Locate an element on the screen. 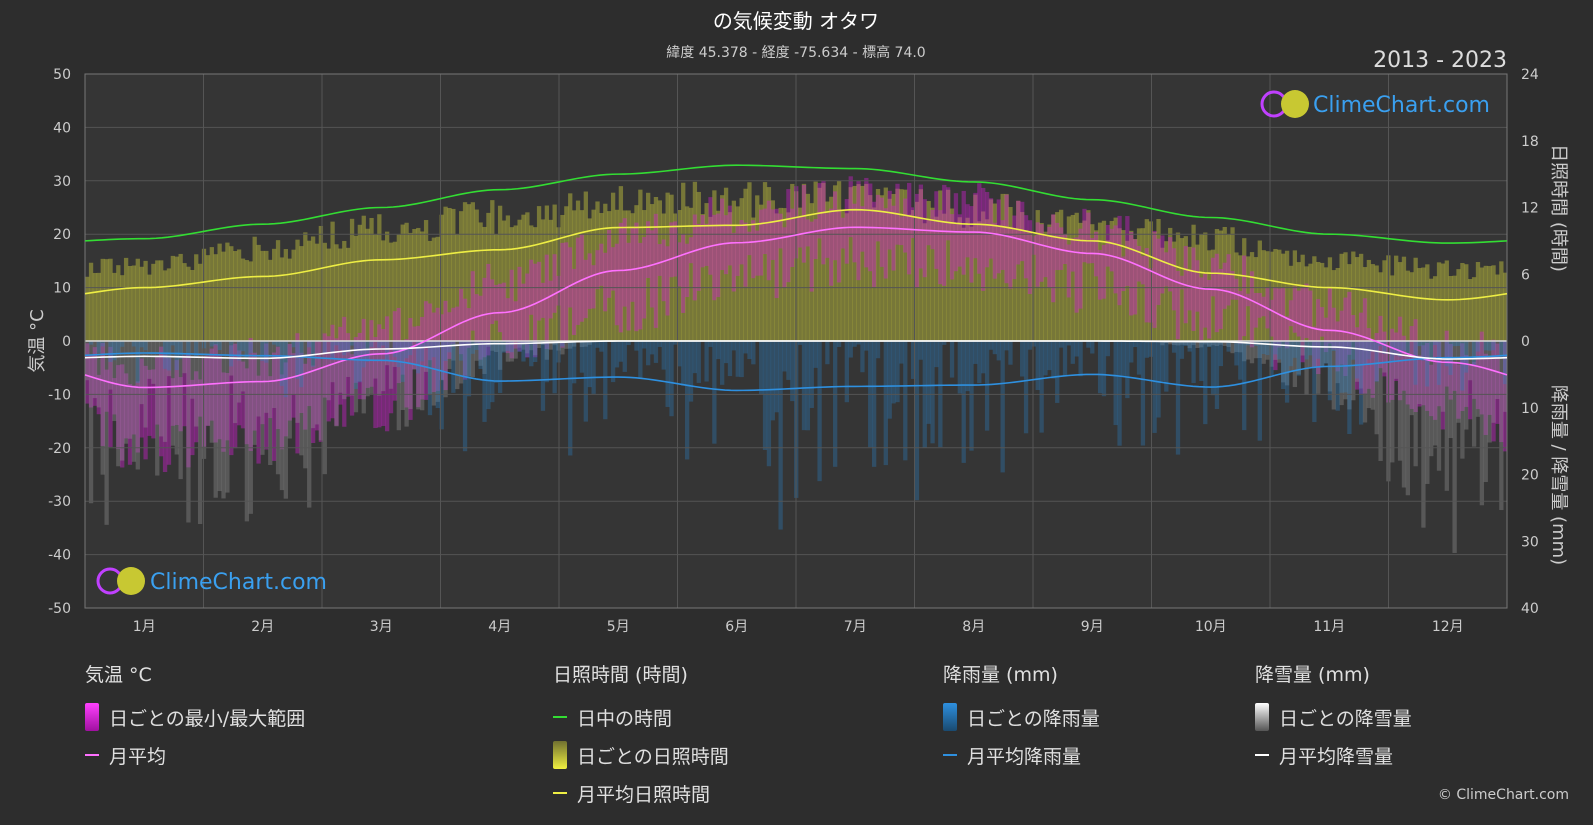  month-tick-label: 7月 is located at coordinates (855, 627).